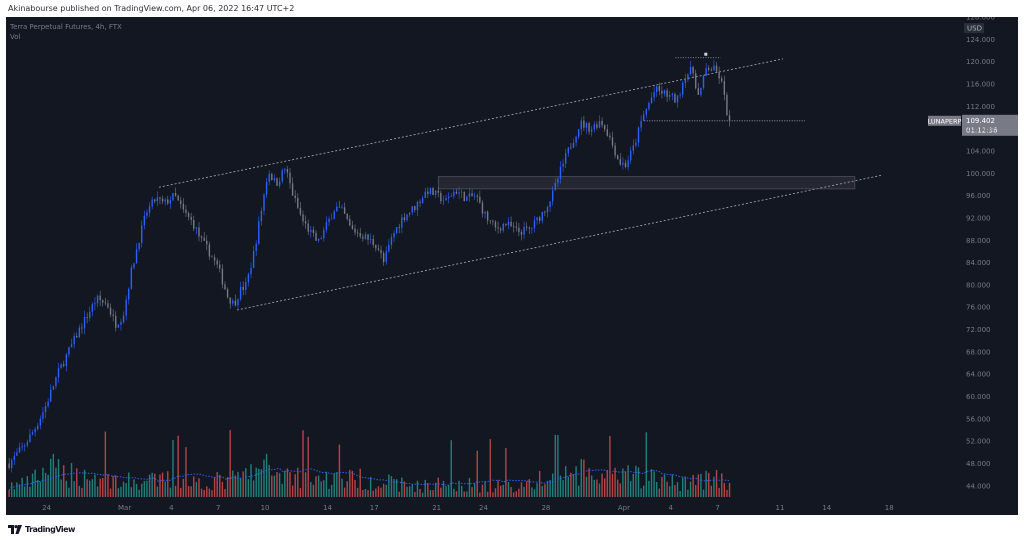 Image resolution: width=1024 pixels, height=540 pixels. I want to click on footer-brand: TradingView, so click(41, 529).